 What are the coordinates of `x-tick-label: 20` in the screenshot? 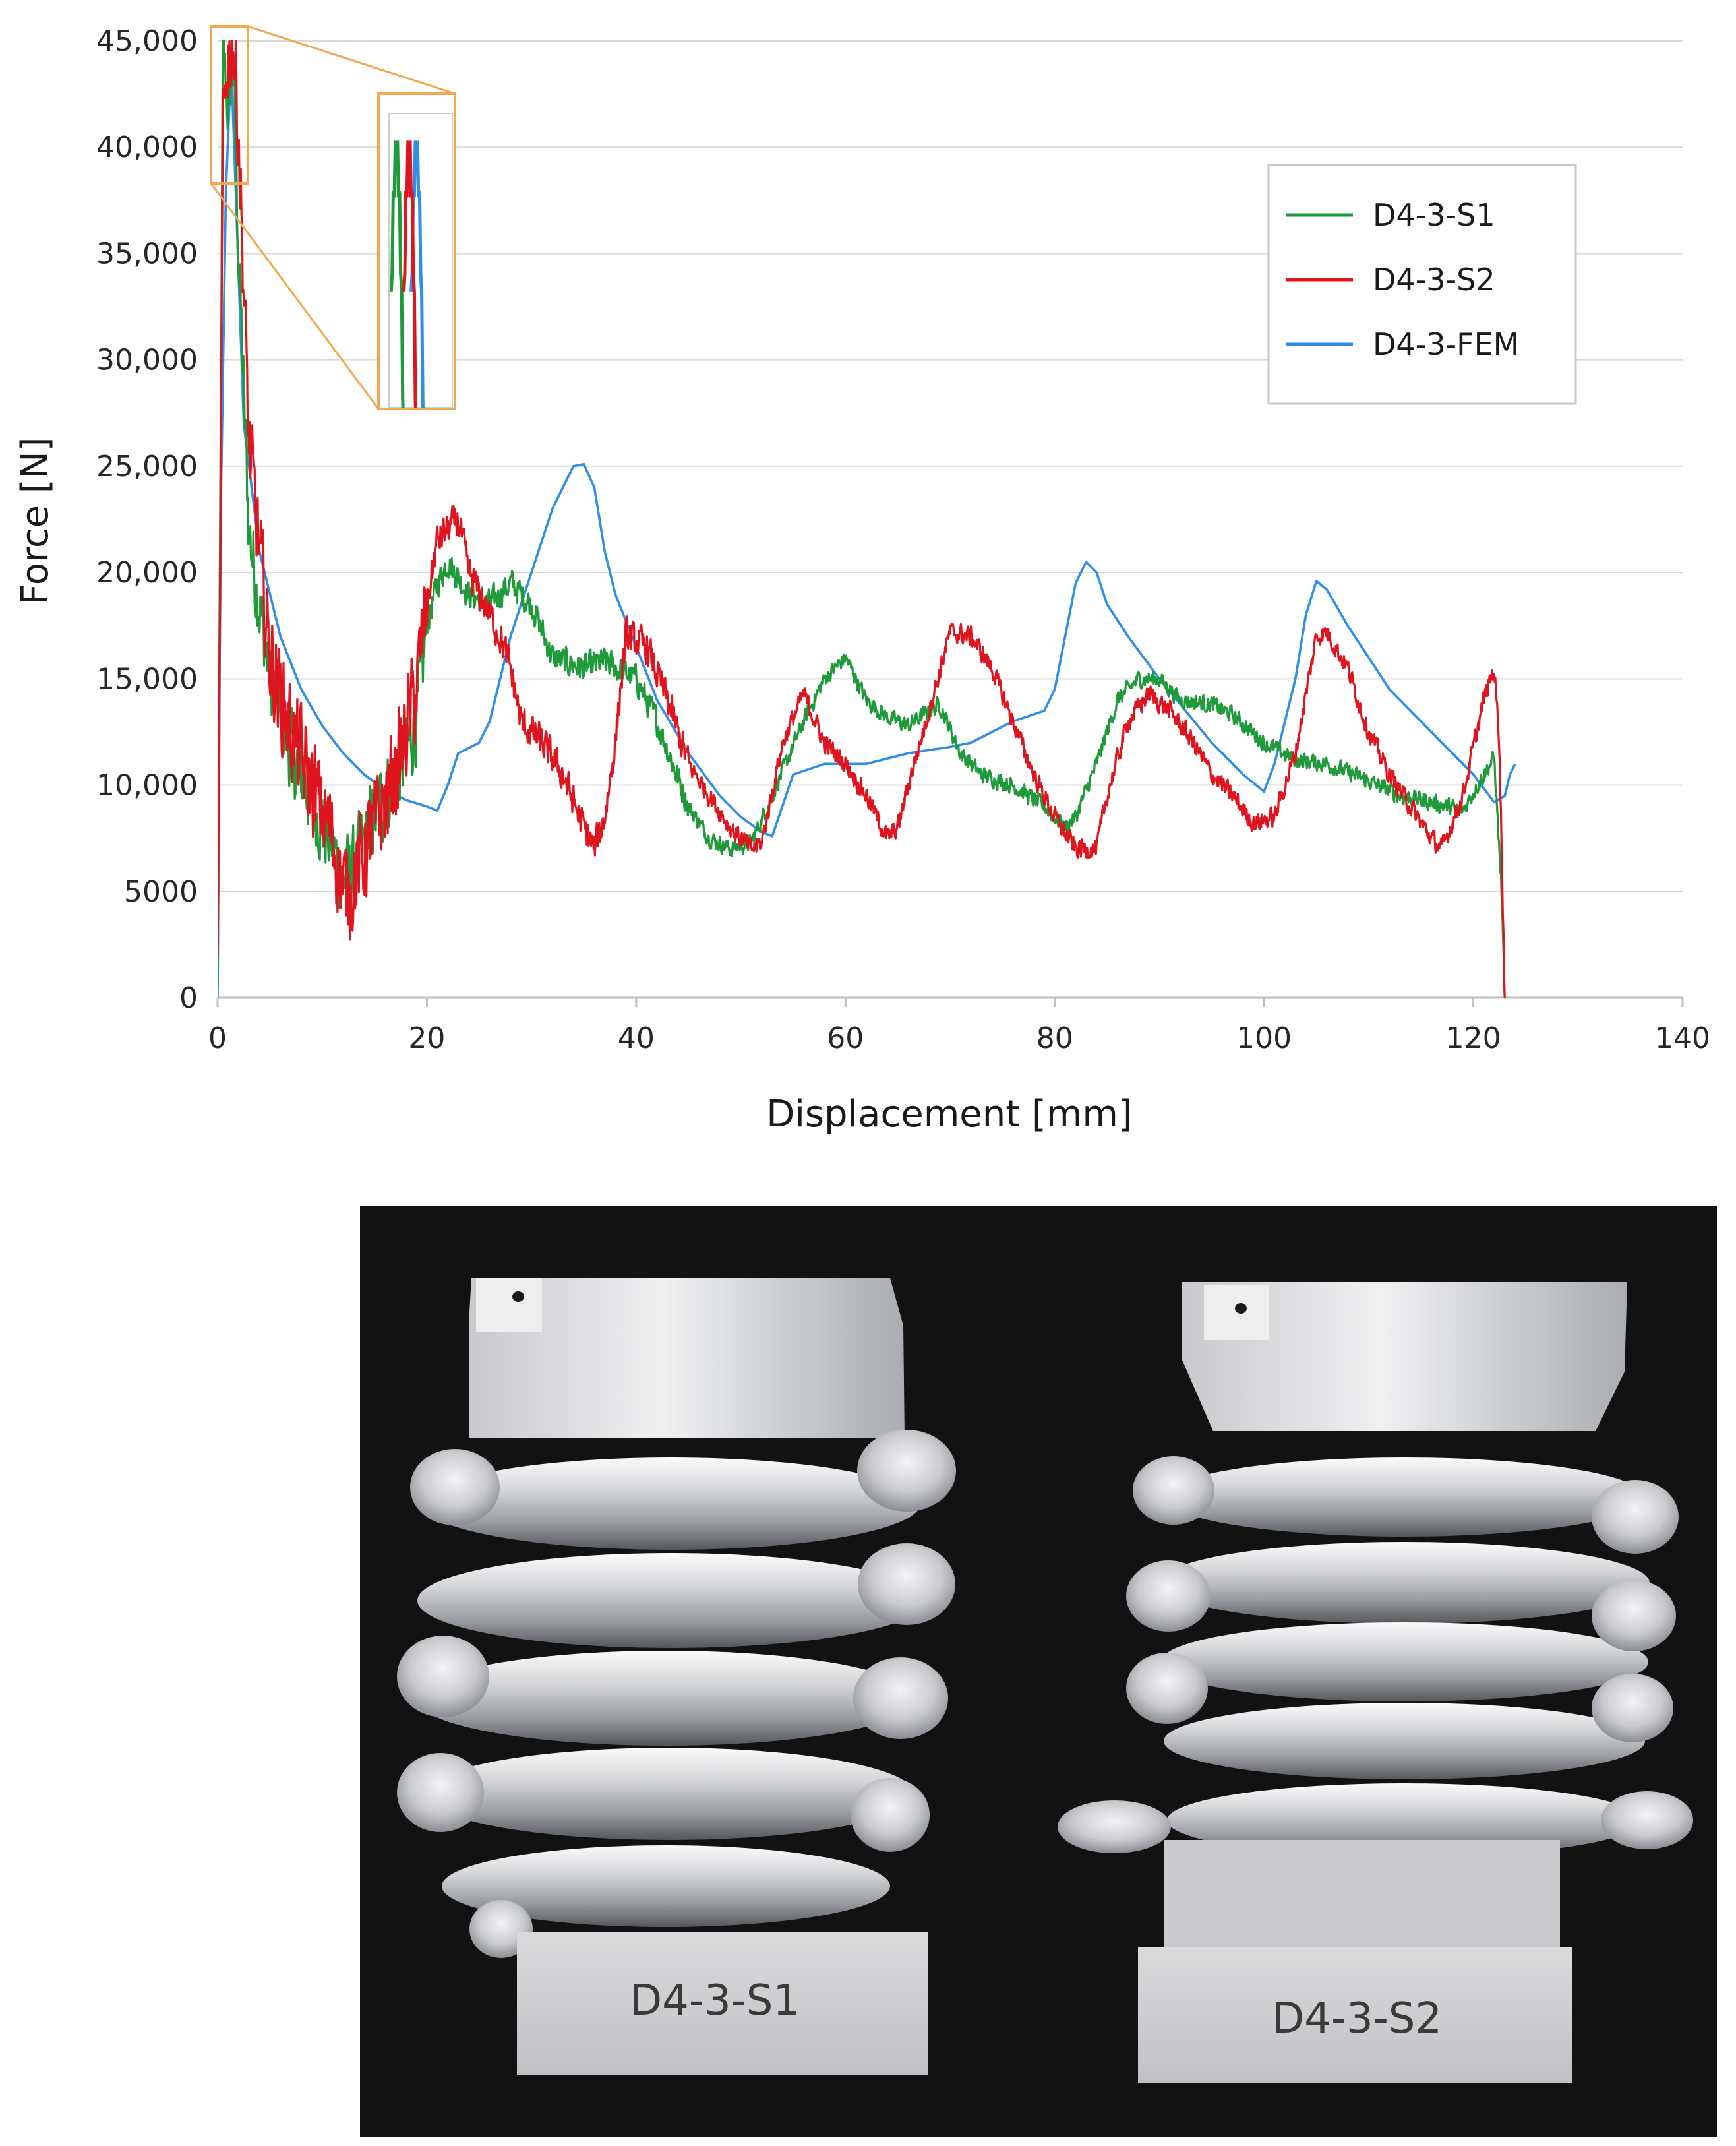 It's located at (427, 1038).